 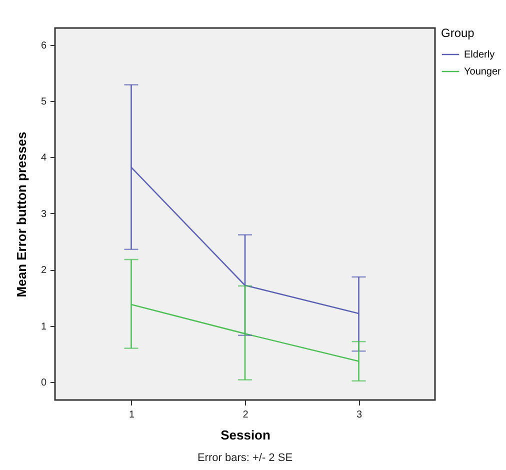 What do you see at coordinates (21, 215) in the screenshot?
I see `y-axis-title: Mean Error button presses` at bounding box center [21, 215].